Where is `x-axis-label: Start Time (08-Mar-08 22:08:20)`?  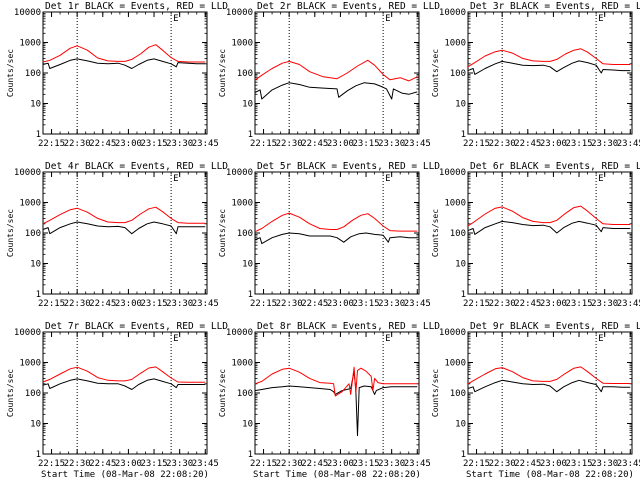
x-axis-label: Start Time (08-Mar-08 22:08:20) is located at coordinates (550, 475).